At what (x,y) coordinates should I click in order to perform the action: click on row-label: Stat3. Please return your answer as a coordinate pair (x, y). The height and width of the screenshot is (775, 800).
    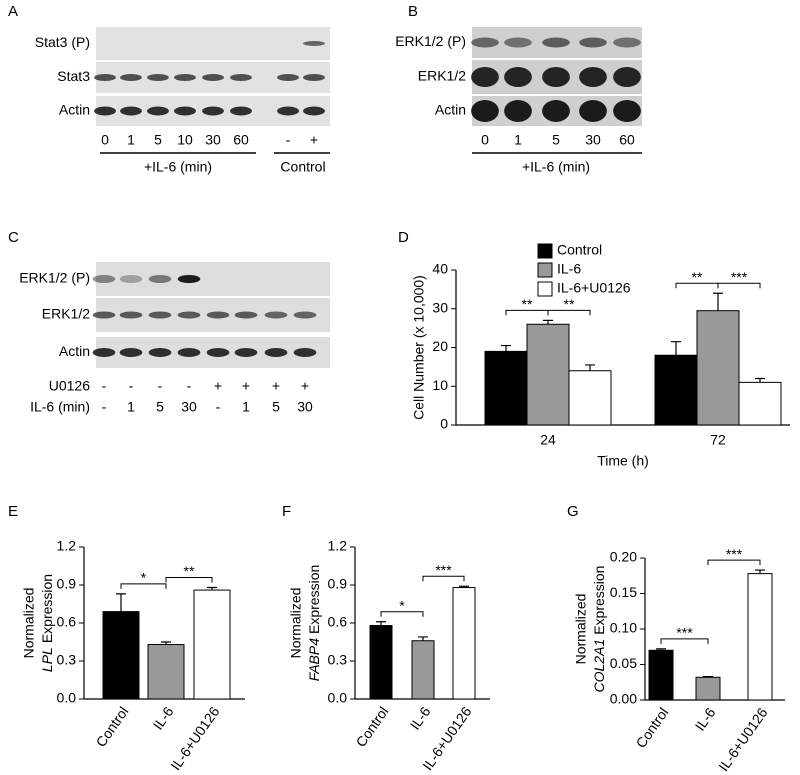
    Looking at the image, I should click on (73, 76).